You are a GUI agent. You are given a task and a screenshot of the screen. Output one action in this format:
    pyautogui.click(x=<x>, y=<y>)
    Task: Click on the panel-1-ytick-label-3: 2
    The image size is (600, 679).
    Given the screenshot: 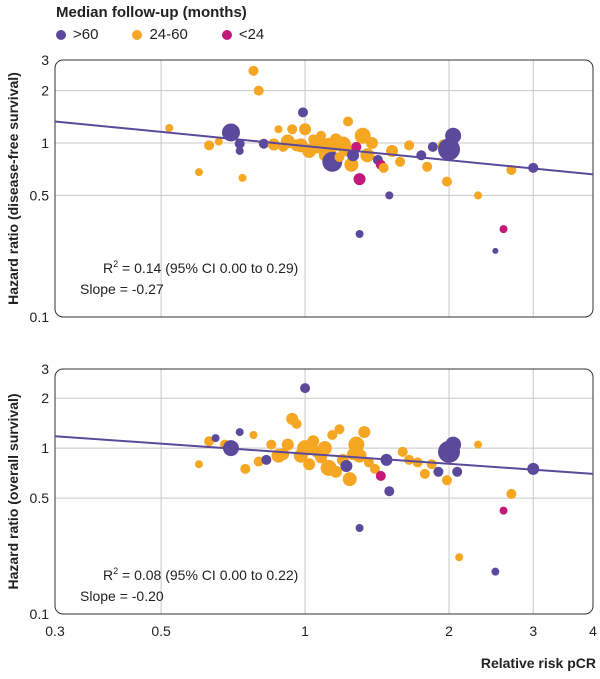 What is the action you would take?
    pyautogui.click(x=45, y=91)
    